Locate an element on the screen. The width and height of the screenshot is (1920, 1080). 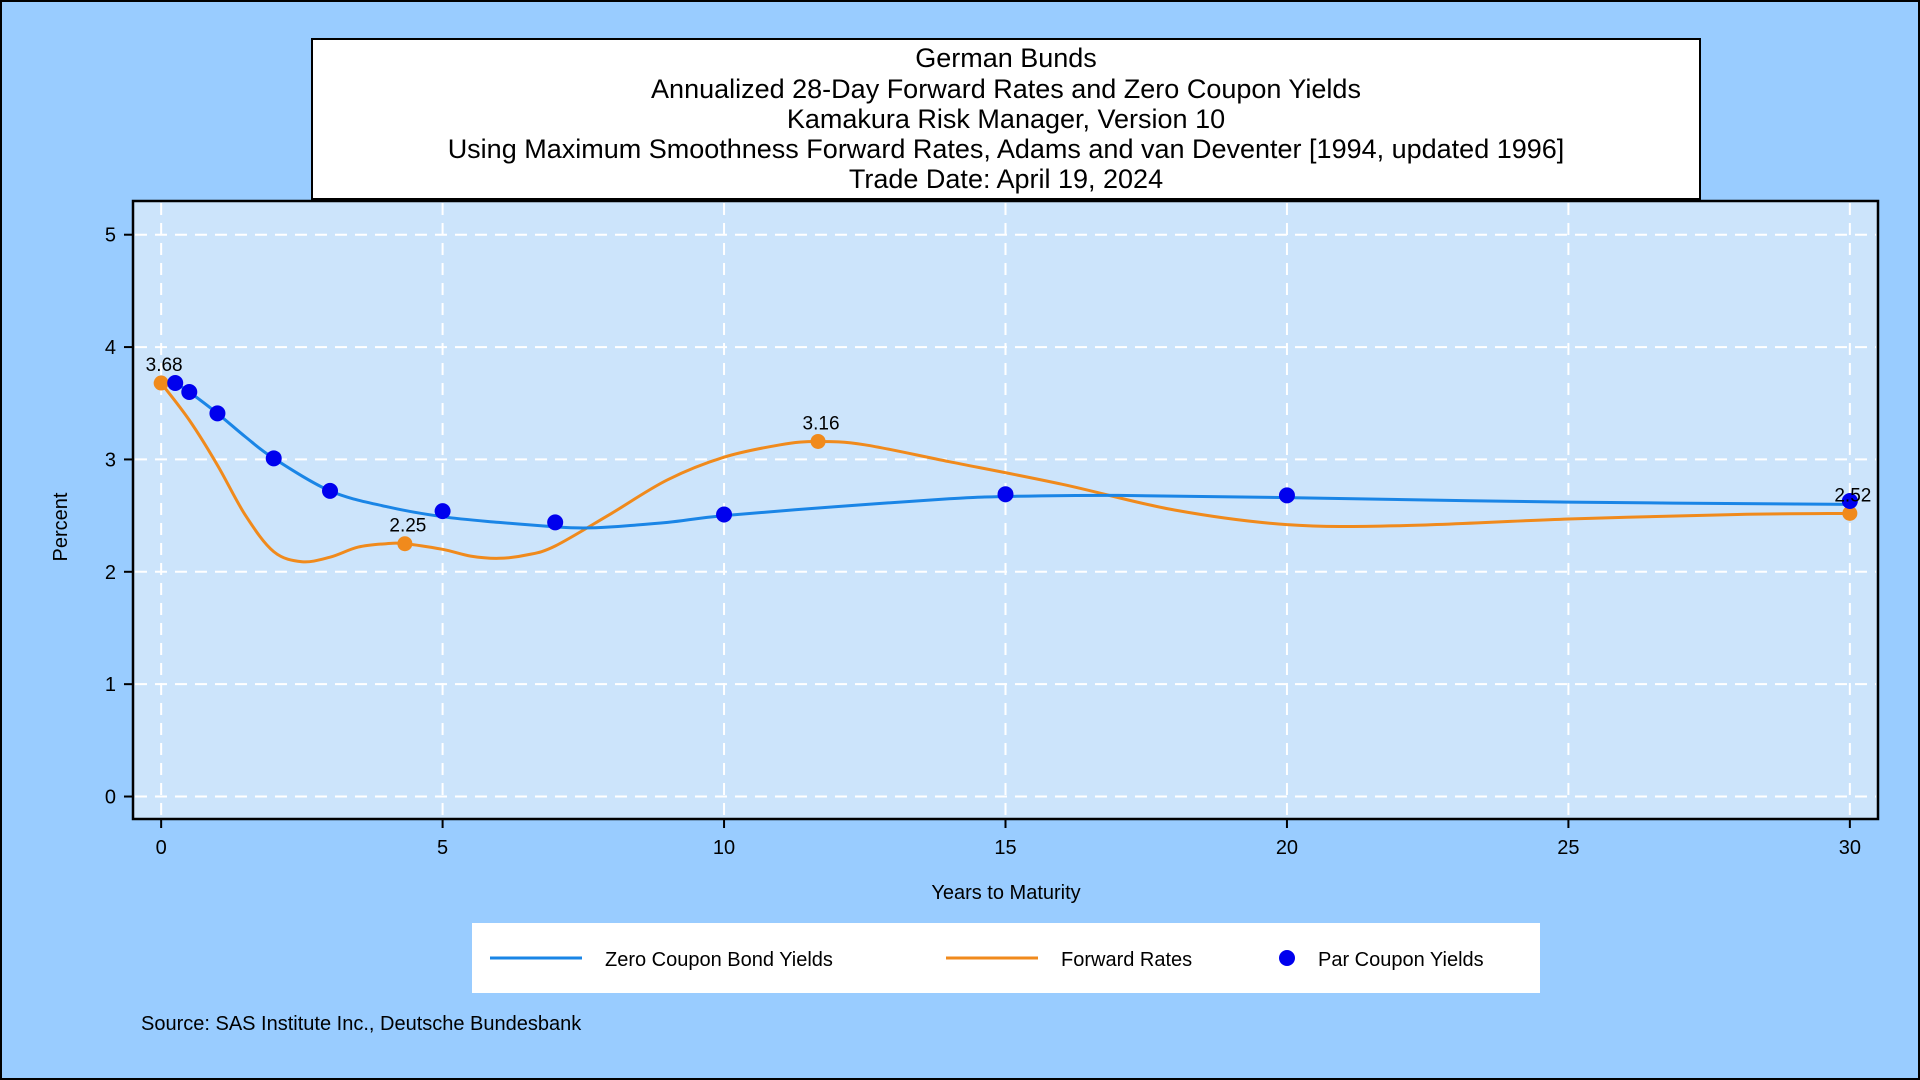
title-box-border is located at coordinates (1006, 119).